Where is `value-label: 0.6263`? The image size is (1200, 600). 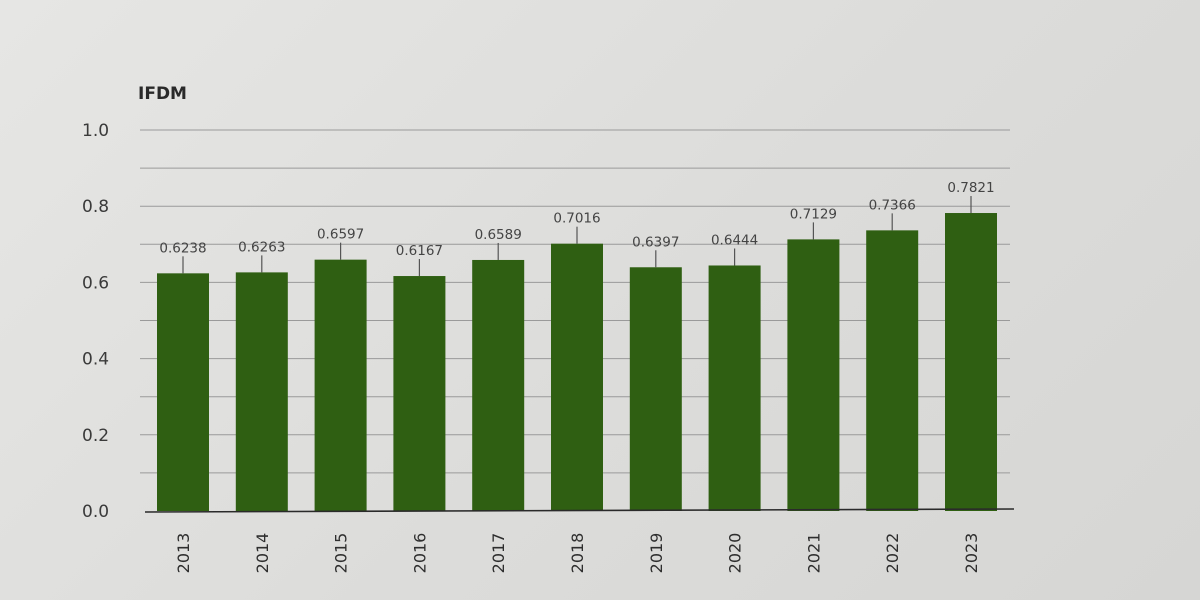
value-label: 0.6263 is located at coordinates (261, 247).